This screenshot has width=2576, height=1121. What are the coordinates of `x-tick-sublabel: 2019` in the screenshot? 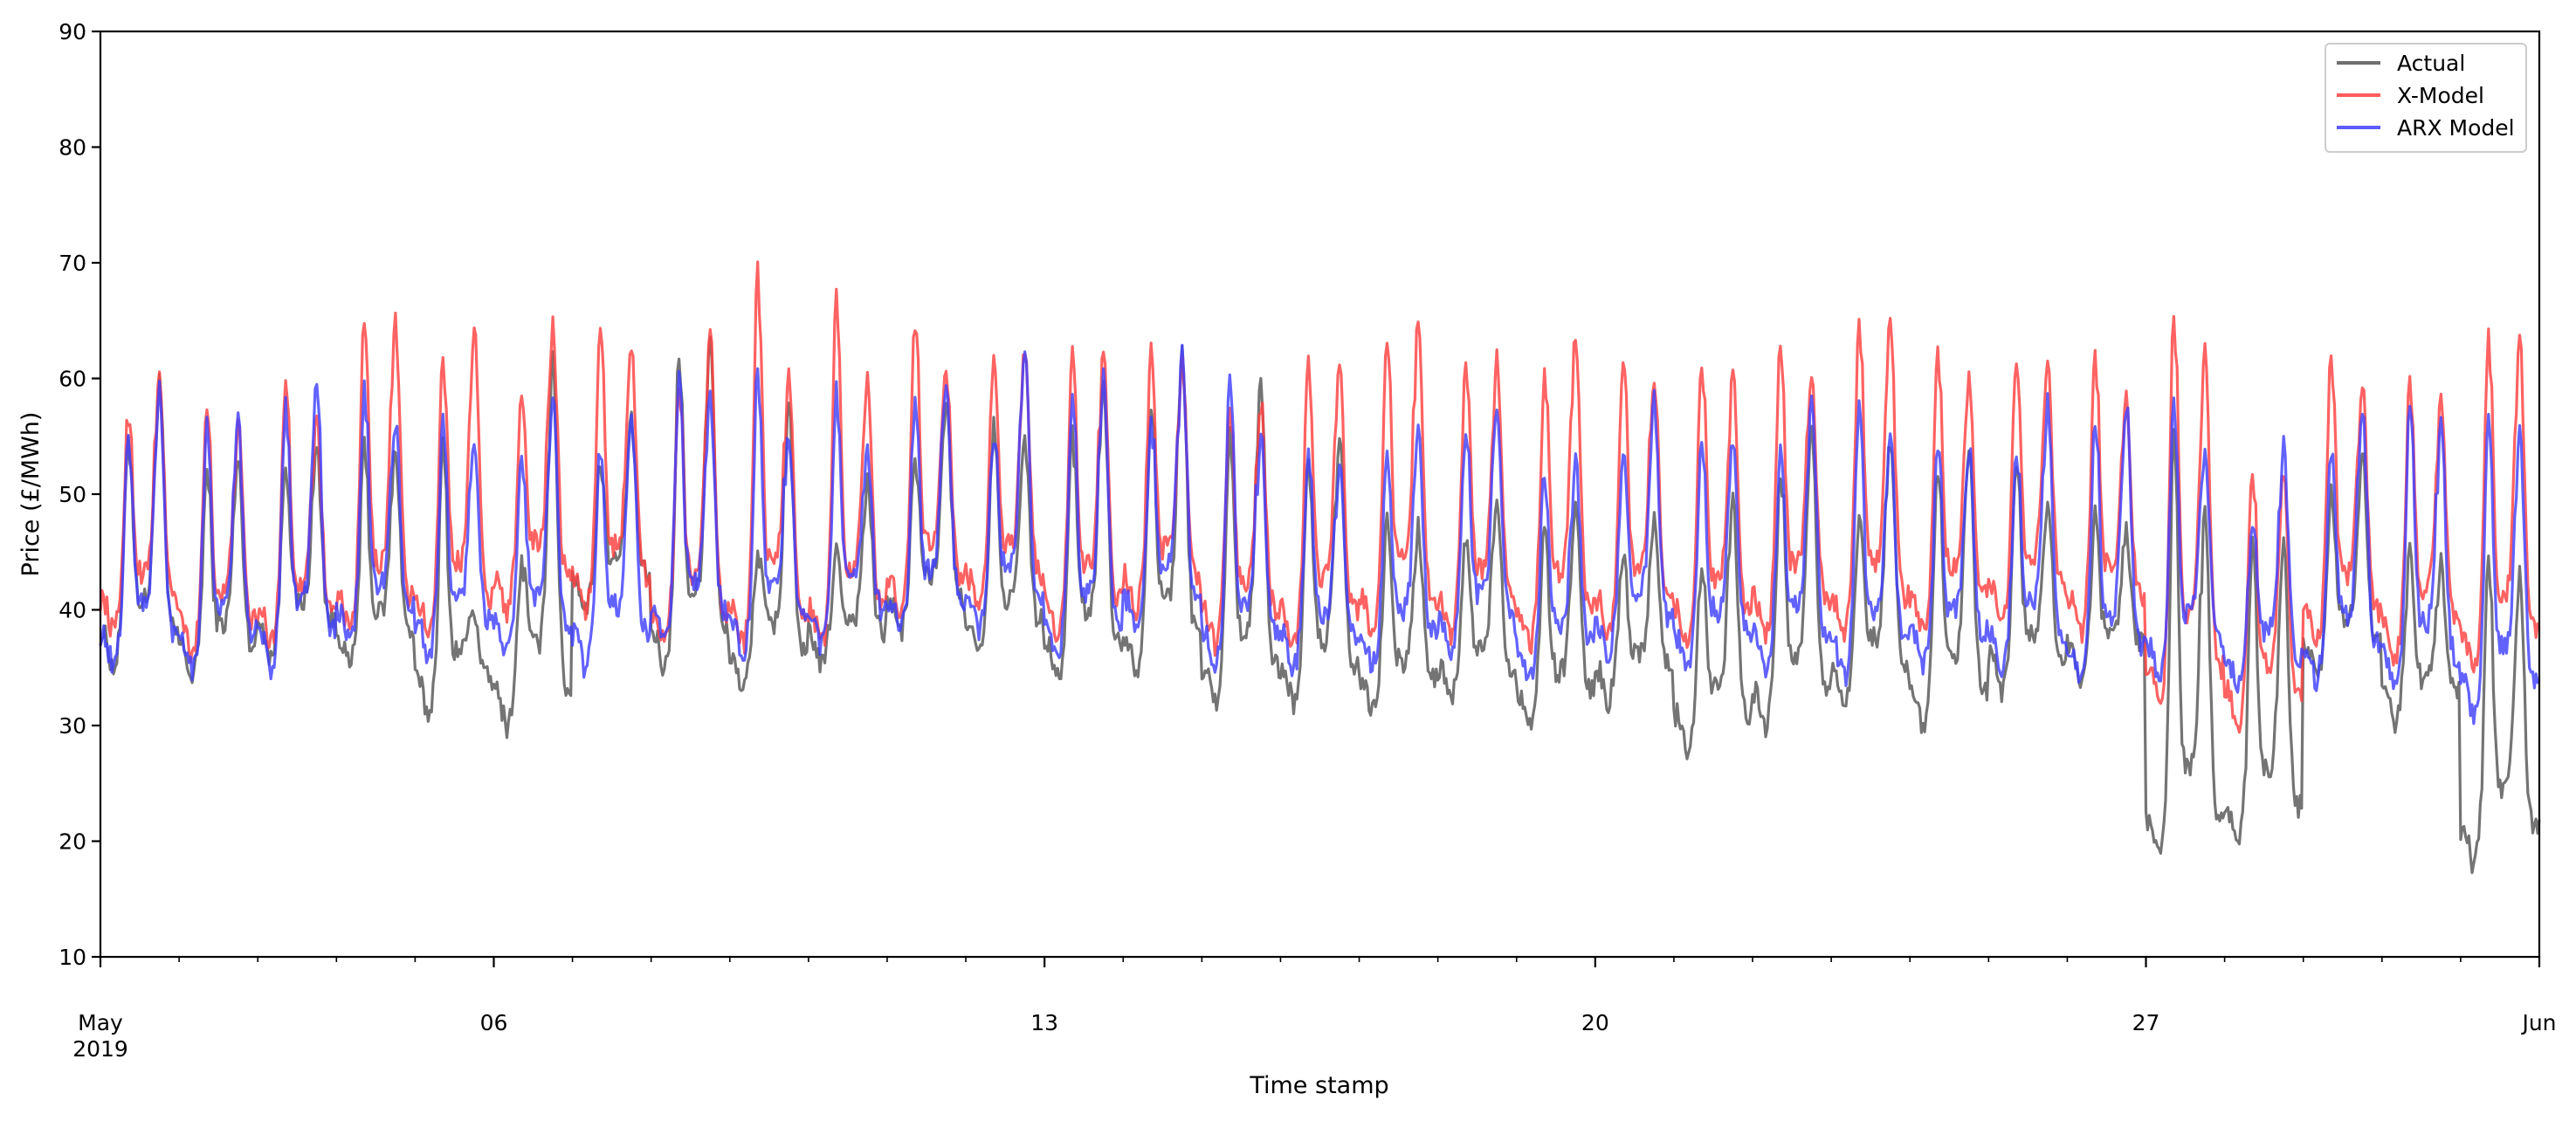 It's located at (100, 1049).